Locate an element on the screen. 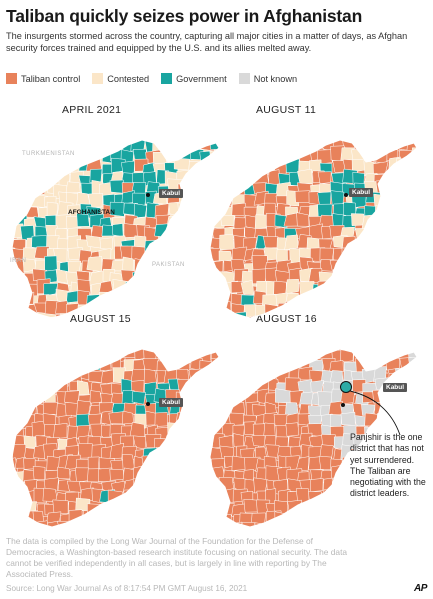  panel-title-aug11: AUGUST 11 is located at coordinates (286, 110).